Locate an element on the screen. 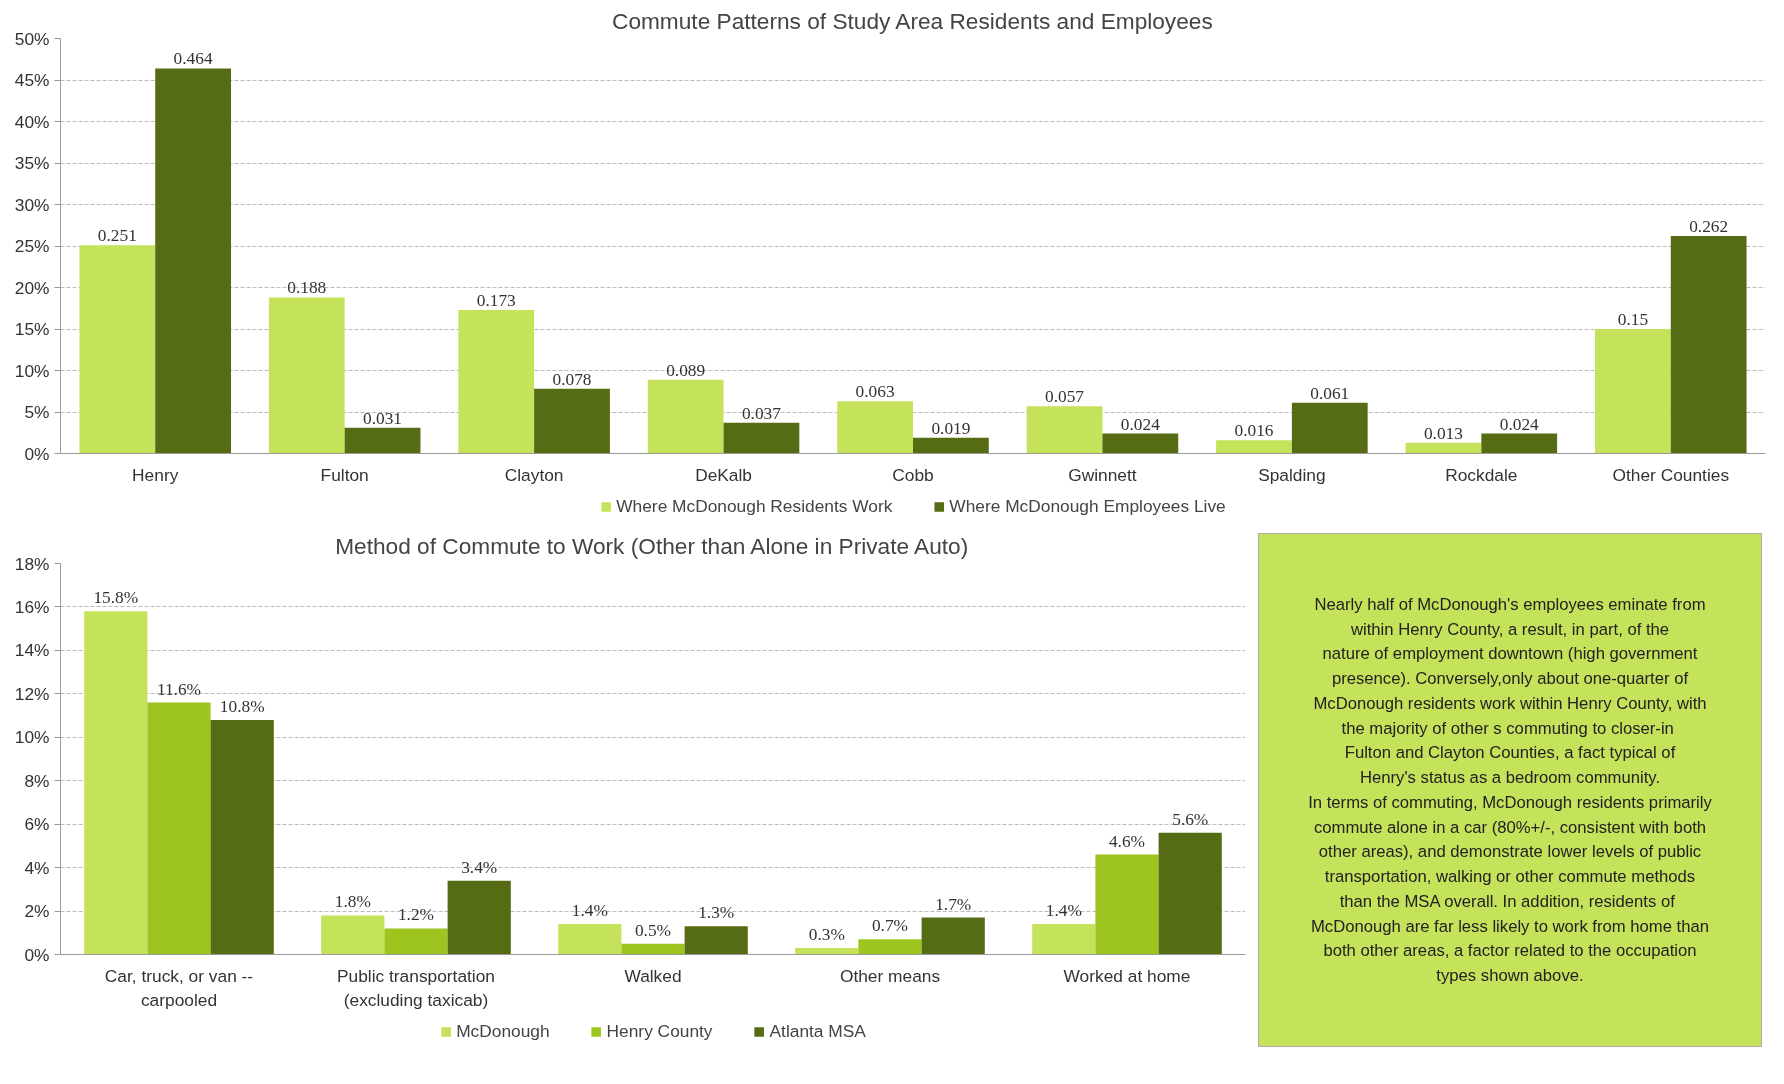  data-label: 0.188 is located at coordinates (307, 288).